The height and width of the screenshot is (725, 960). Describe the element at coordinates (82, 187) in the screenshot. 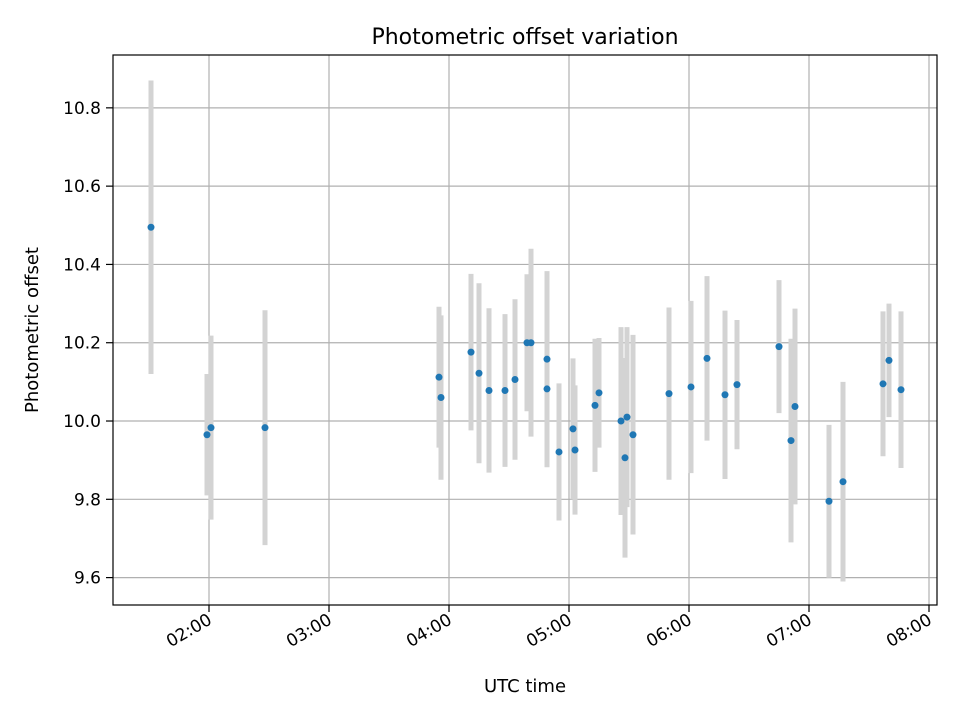

I see `y-tick-label: 10.6` at that location.